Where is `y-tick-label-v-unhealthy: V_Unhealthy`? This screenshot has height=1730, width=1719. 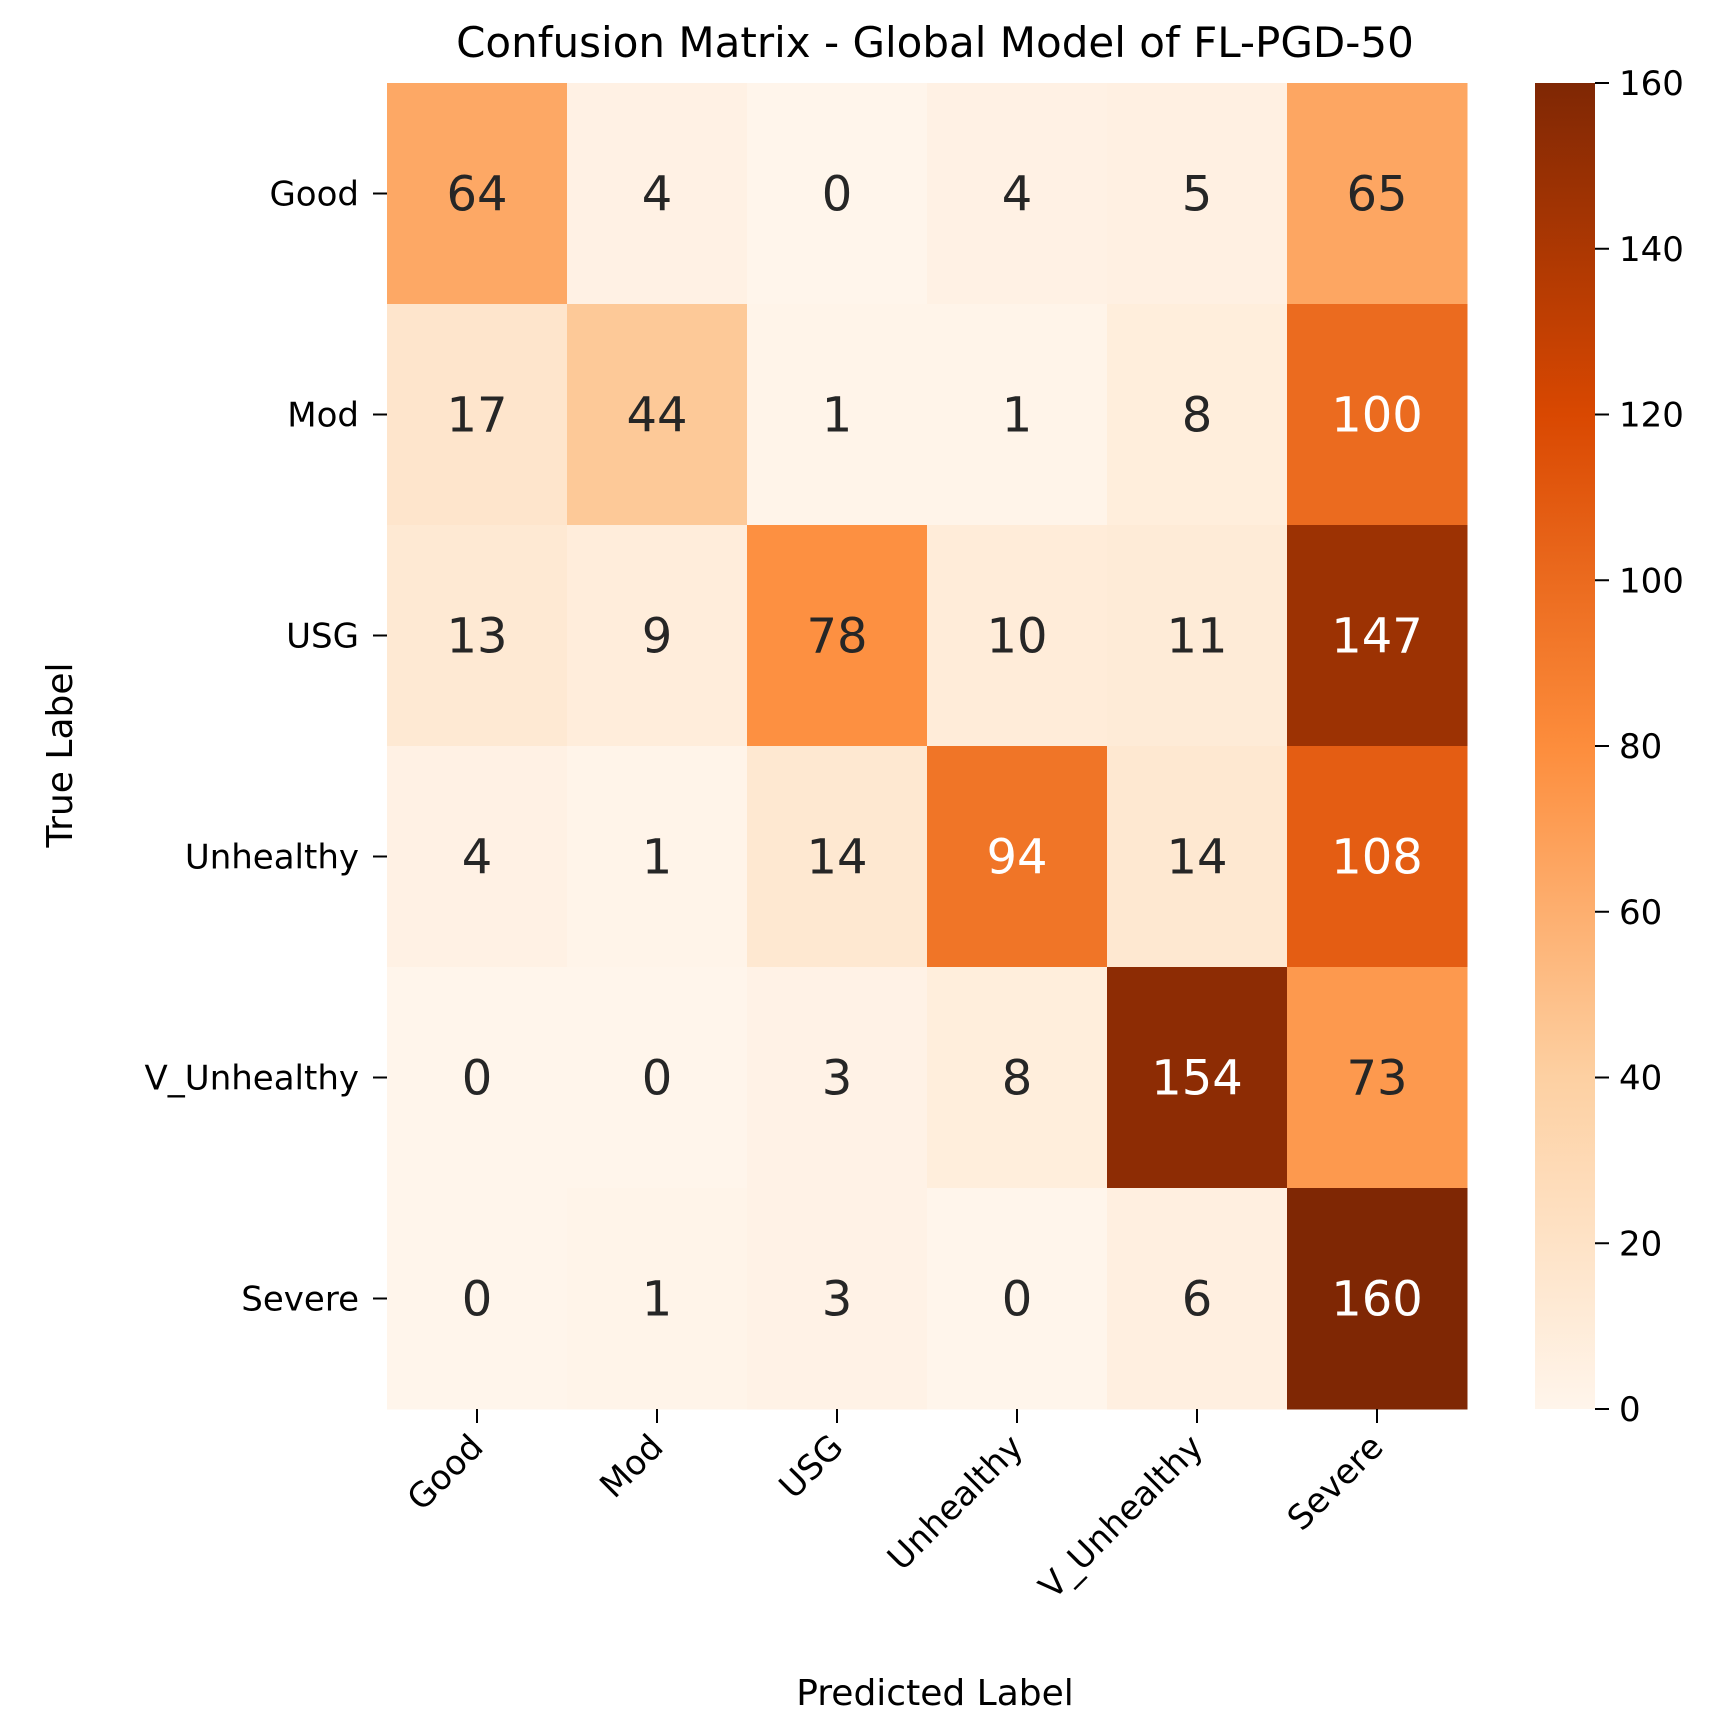 y-tick-label-v-unhealthy: V_Unhealthy is located at coordinates (252, 1079).